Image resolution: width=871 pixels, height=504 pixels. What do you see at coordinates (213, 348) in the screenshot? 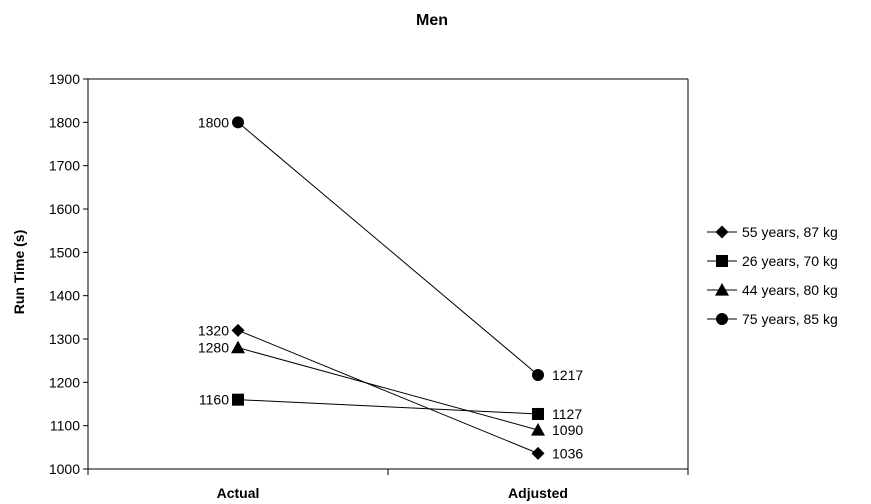
I see `data-label: 1280` at bounding box center [213, 348].